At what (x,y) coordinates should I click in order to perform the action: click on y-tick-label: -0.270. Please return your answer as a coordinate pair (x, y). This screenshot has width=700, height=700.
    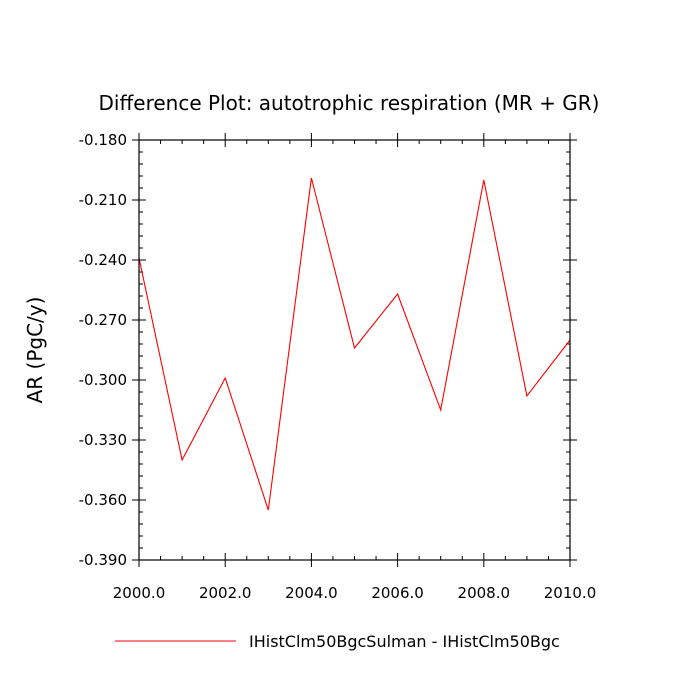
    Looking at the image, I should click on (103, 320).